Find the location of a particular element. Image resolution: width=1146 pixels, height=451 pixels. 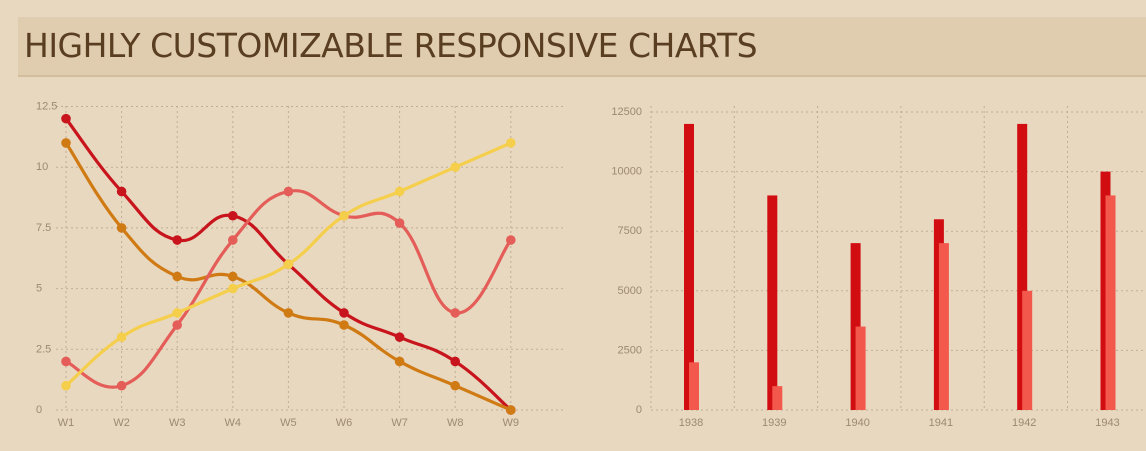

bar-chart-y-tick-label: 10000 is located at coordinates (626, 172).